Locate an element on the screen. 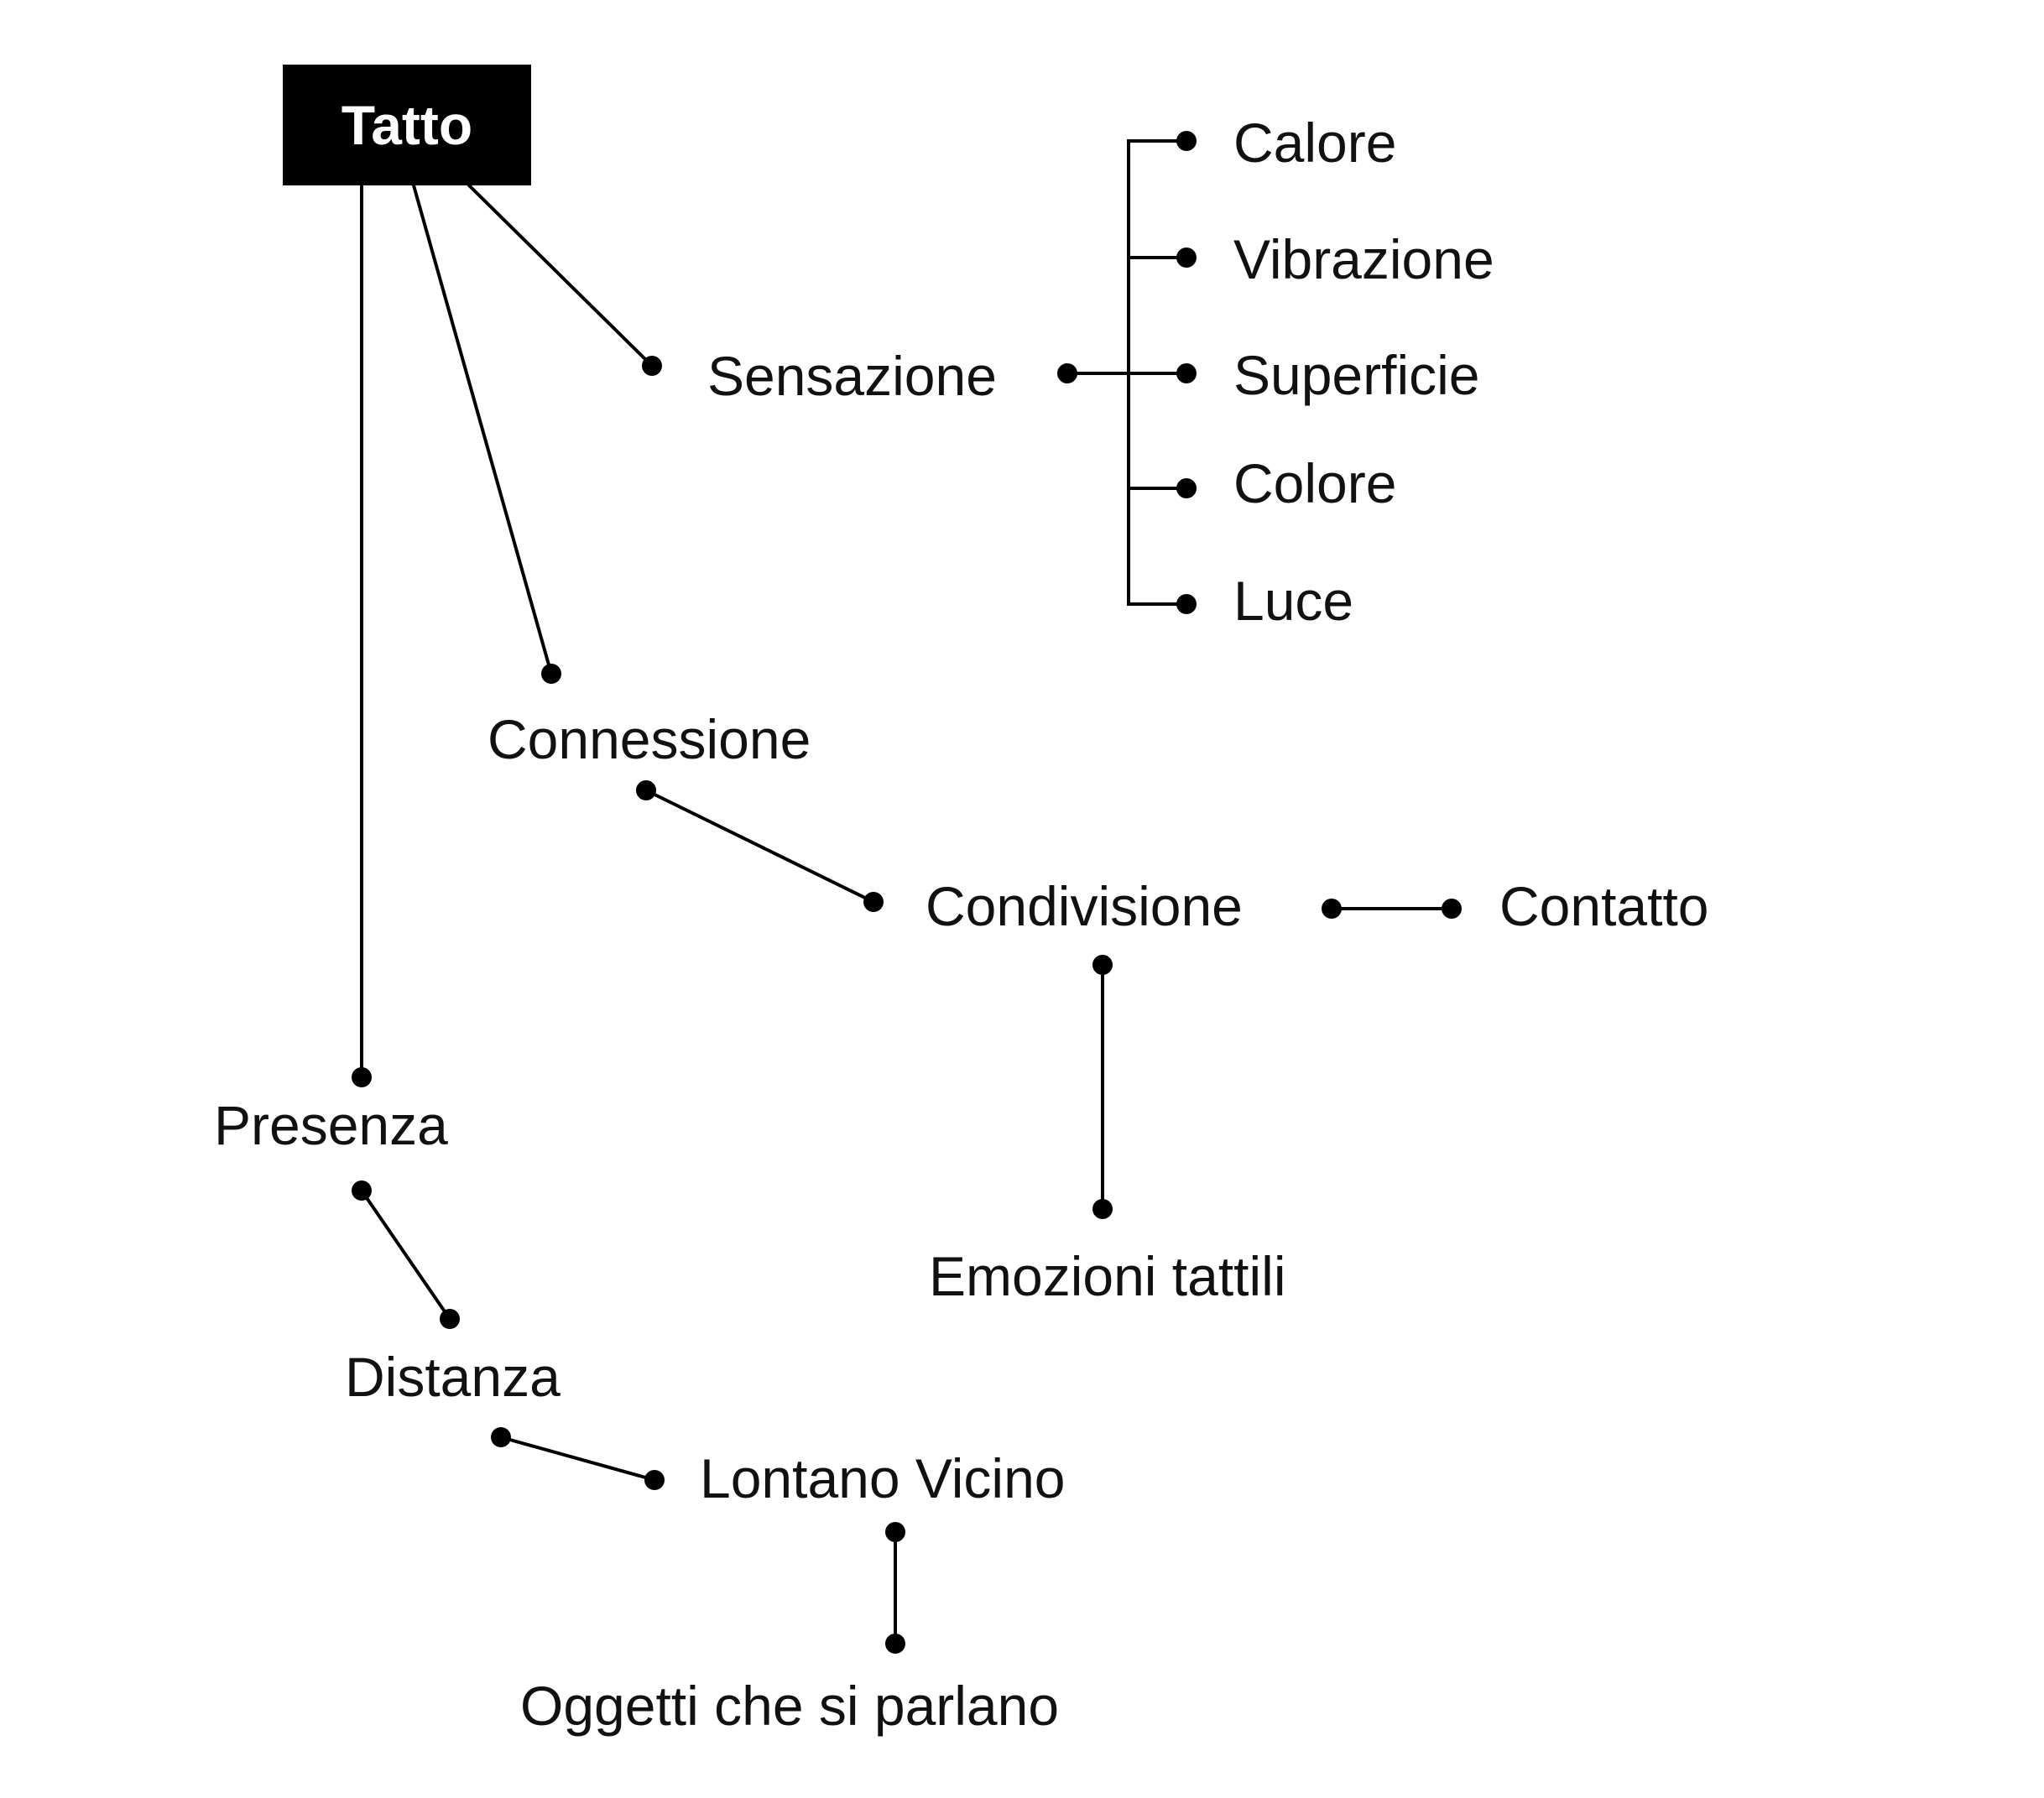  edge-tatto-sensazione is located at coordinates (561, 275).